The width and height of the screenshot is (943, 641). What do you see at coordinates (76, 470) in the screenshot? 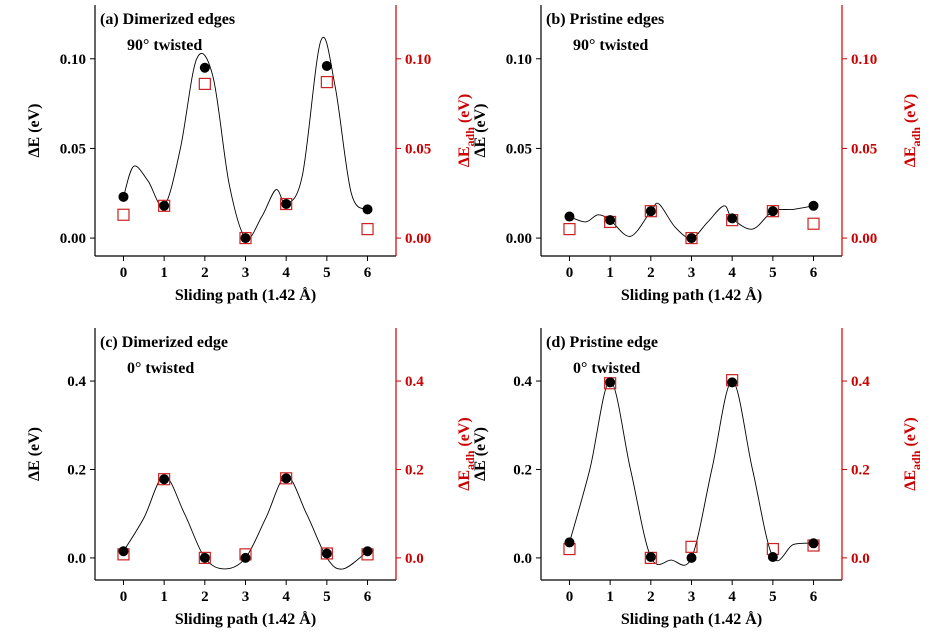
I see `y-tick-label: 0.2` at bounding box center [76, 470].